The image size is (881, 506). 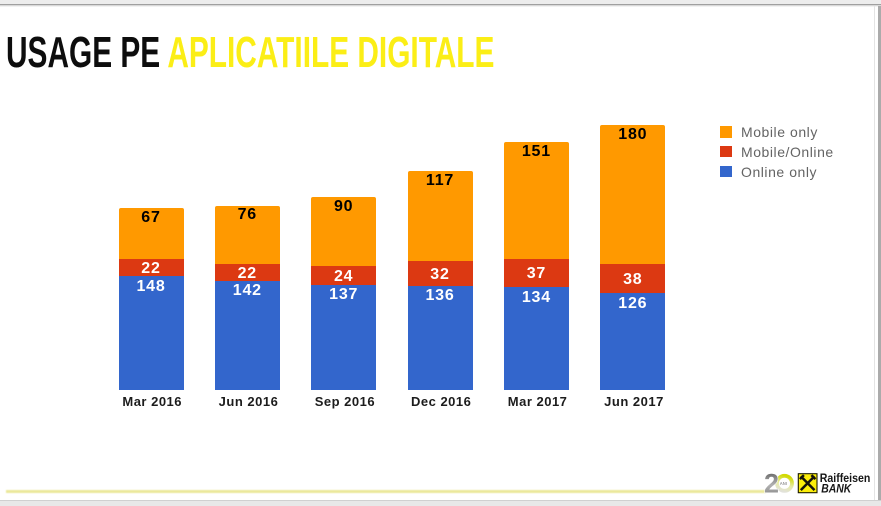 I want to click on svg-text: Raiffeisen, so click(x=845, y=478).